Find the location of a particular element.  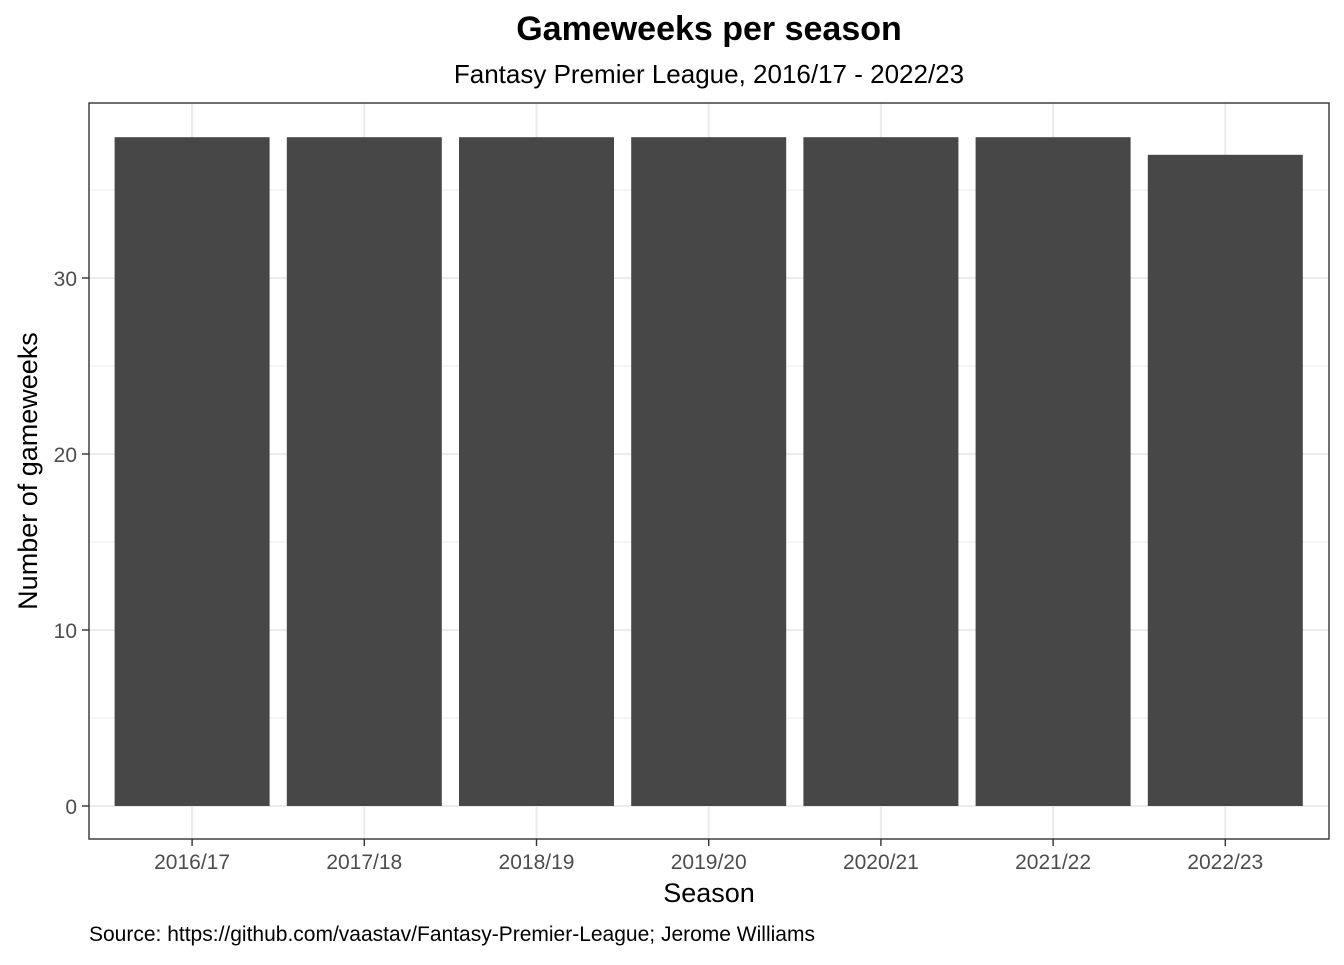

y-tick-label: 10 is located at coordinates (65, 631).